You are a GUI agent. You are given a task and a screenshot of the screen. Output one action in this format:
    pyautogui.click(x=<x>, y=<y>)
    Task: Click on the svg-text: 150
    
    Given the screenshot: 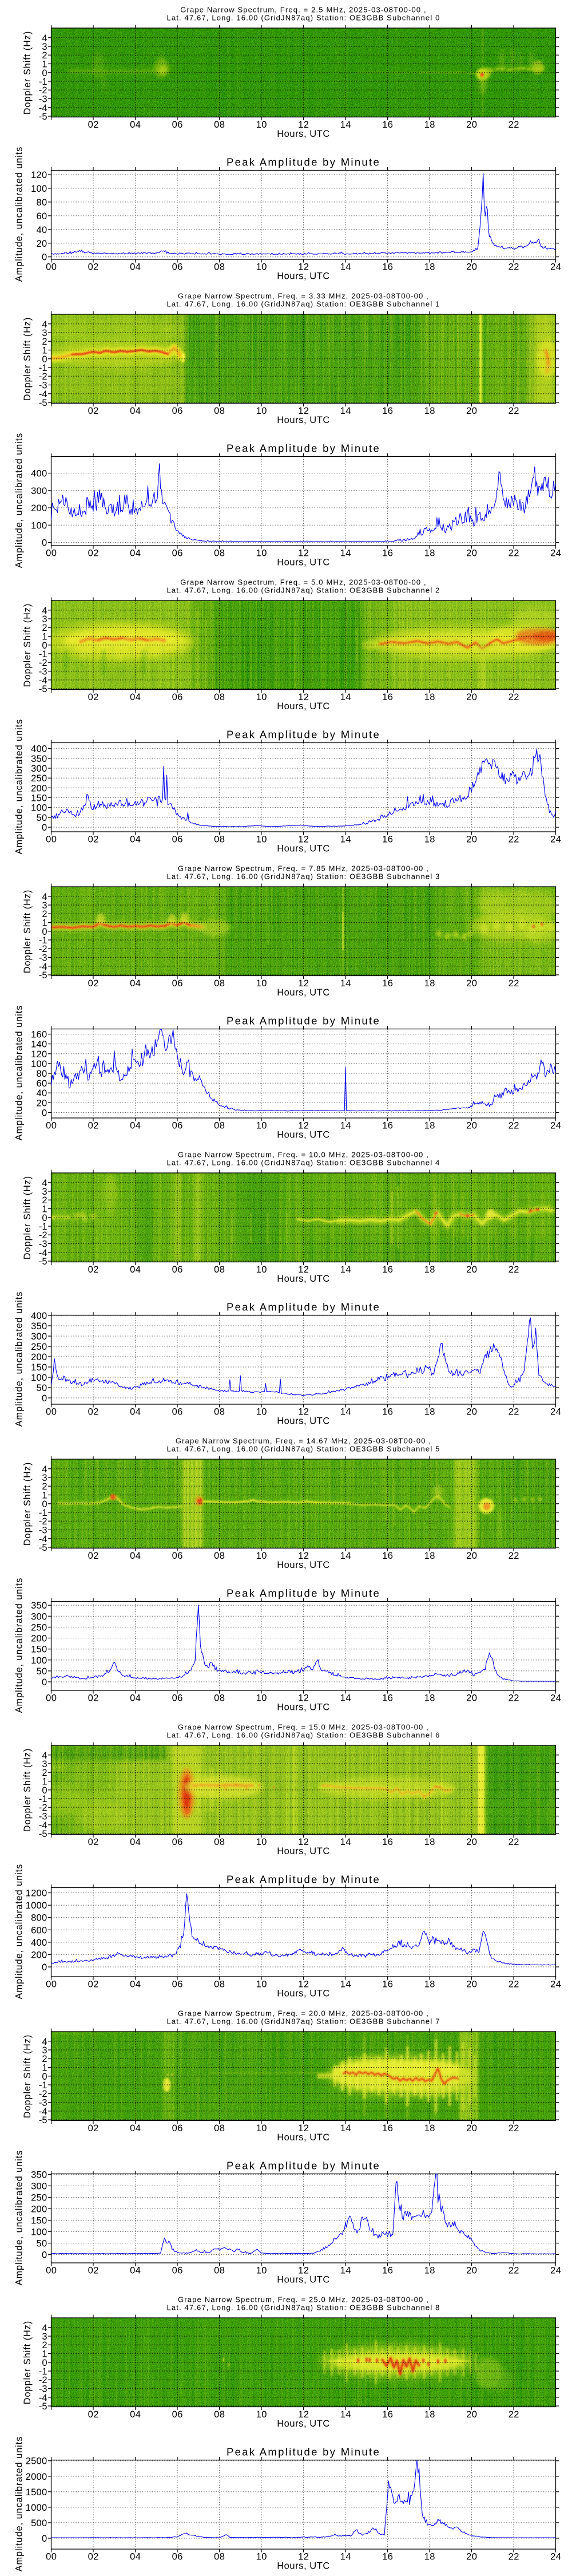 What is the action you would take?
    pyautogui.click(x=39, y=2221)
    